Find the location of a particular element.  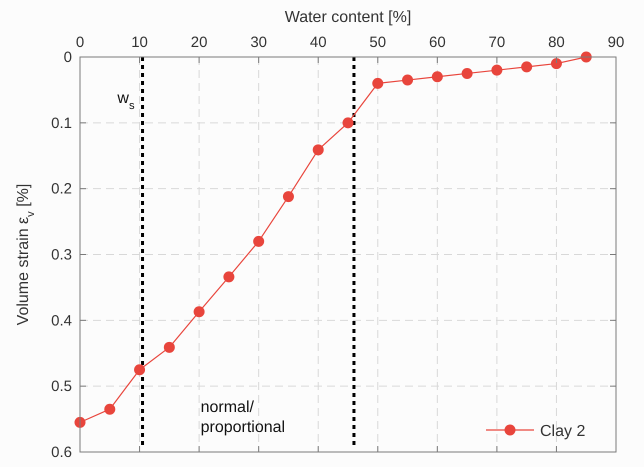

annotation: w$_{s}$ is located at coordinates (125, 101).